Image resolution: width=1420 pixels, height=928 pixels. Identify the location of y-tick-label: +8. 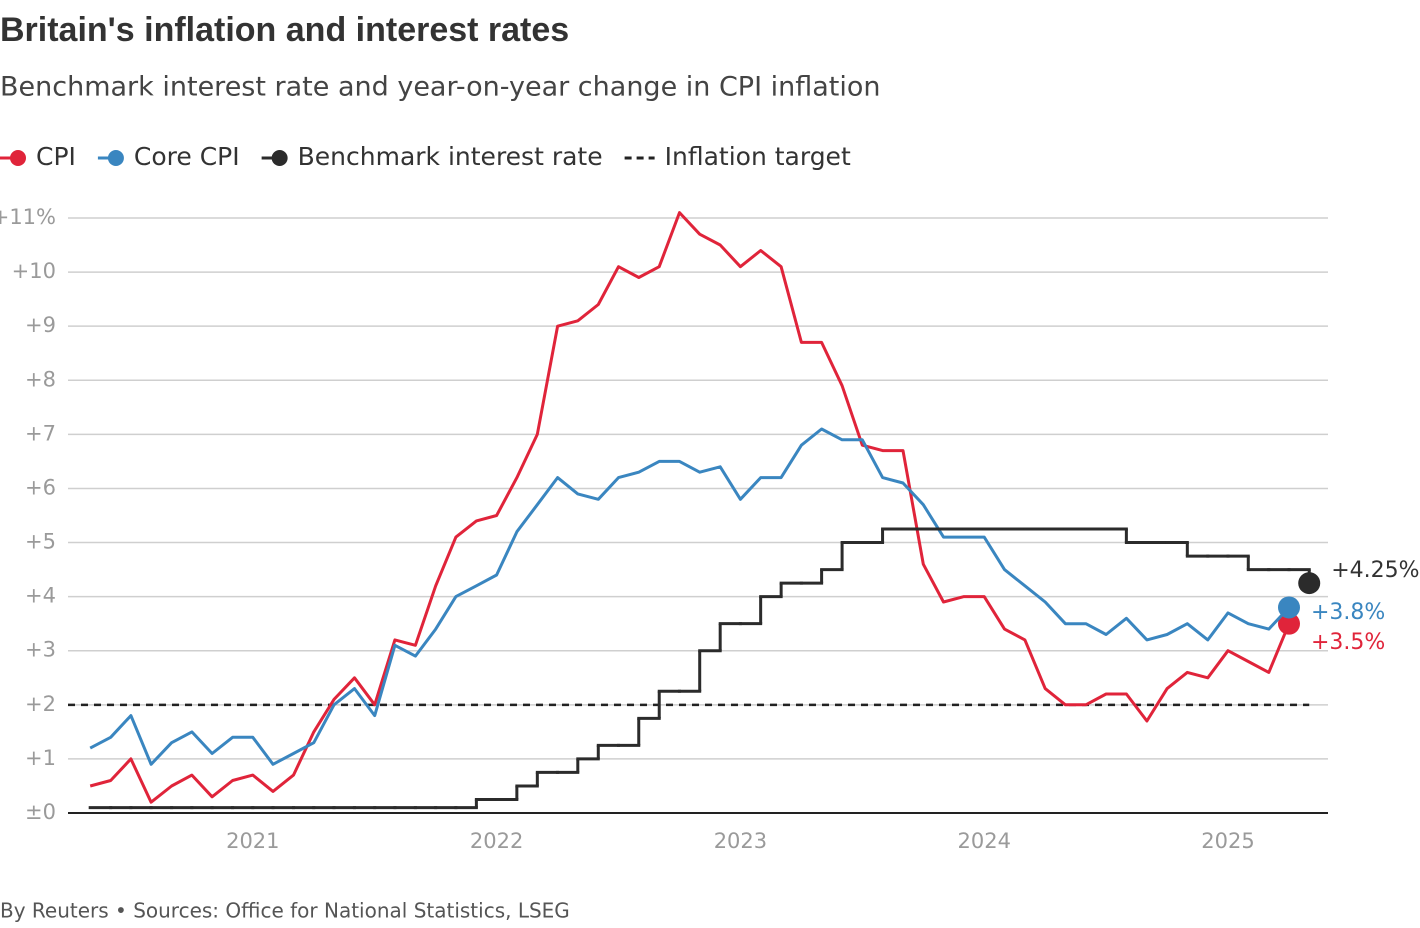
(40, 379).